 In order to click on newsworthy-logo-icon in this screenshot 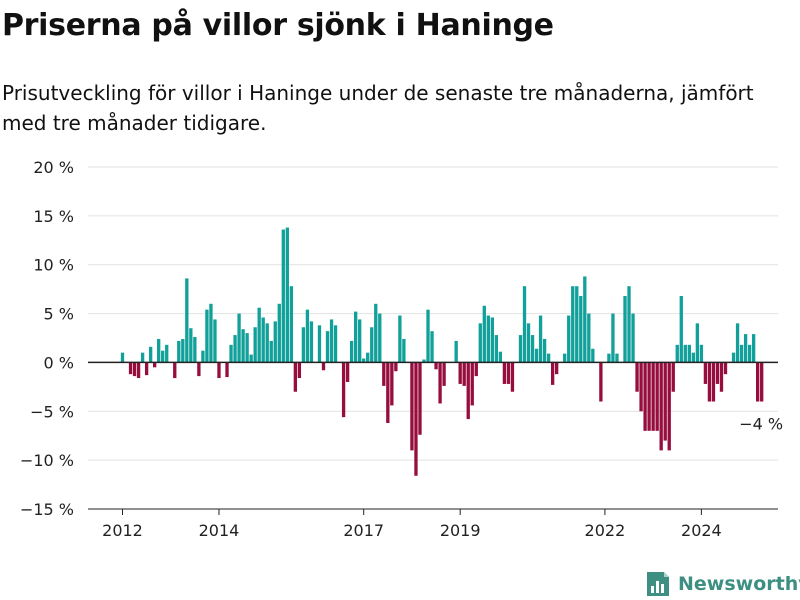, I will do `click(658, 584)`.